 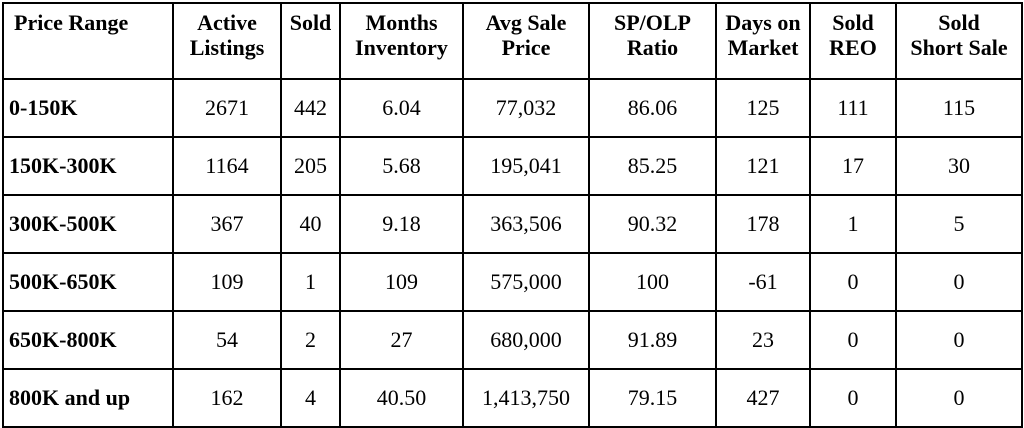 I want to click on header-label-line: Months, so click(x=401, y=22).